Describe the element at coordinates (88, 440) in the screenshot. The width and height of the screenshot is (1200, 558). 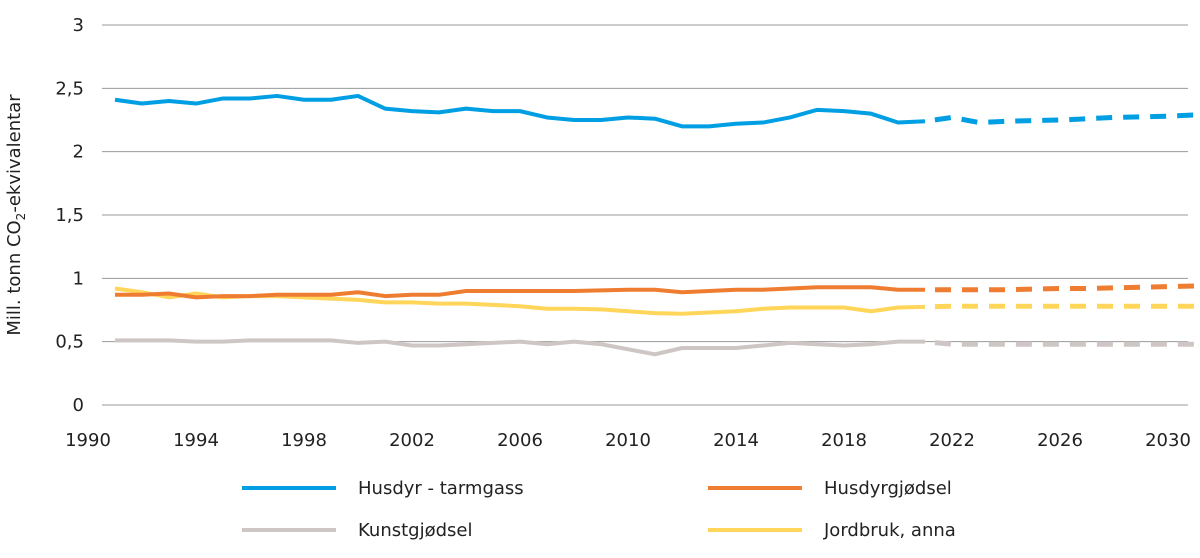
I see `x-tick-label: 1990` at that location.